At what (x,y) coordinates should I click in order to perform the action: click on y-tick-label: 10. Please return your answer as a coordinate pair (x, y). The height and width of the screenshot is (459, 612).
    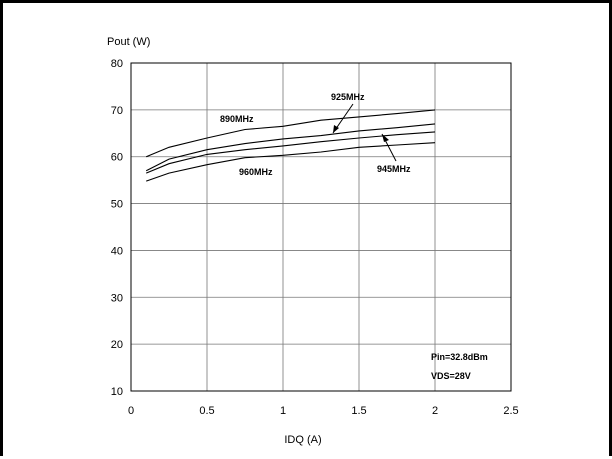
    Looking at the image, I should click on (117, 392).